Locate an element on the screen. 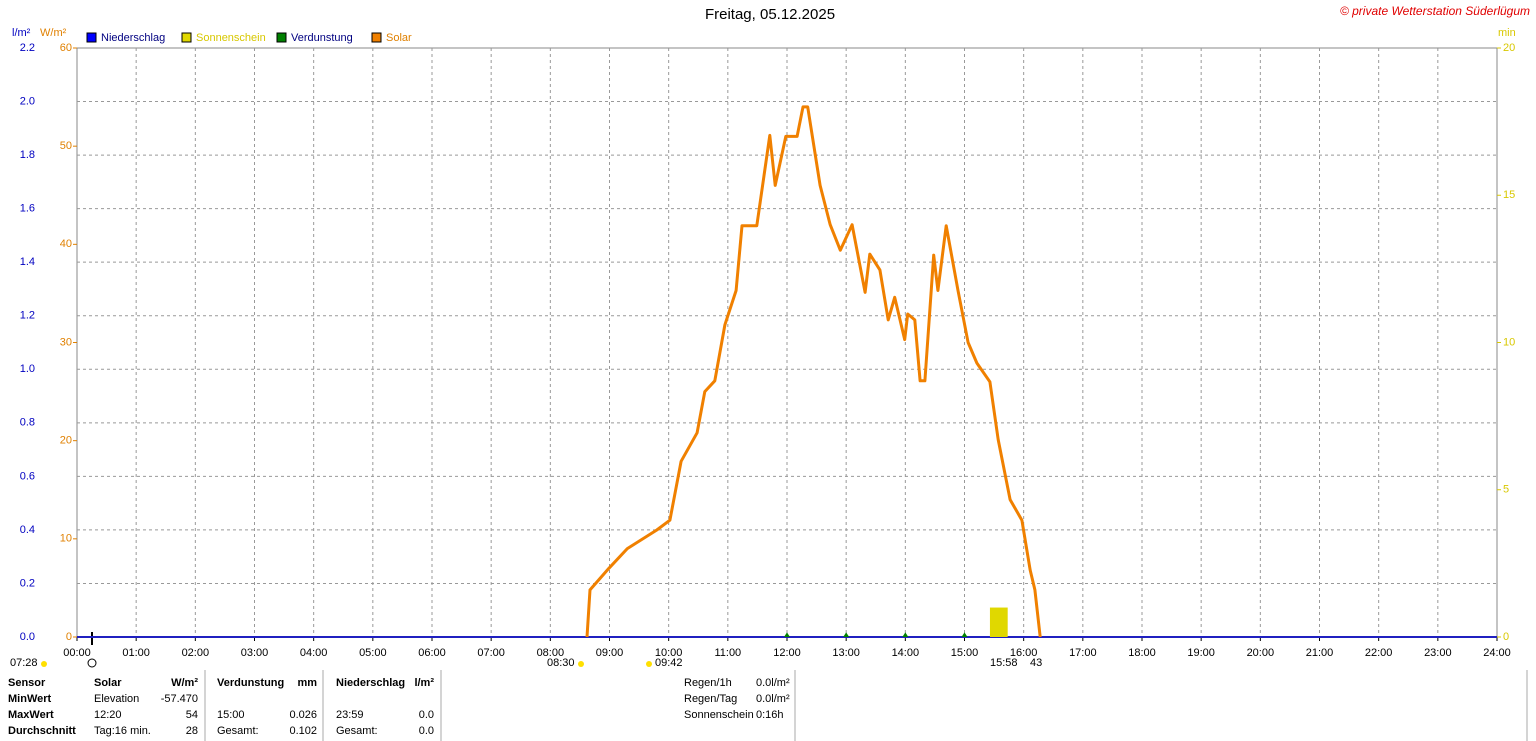  total-label: Sonnenschein is located at coordinates (719, 715).